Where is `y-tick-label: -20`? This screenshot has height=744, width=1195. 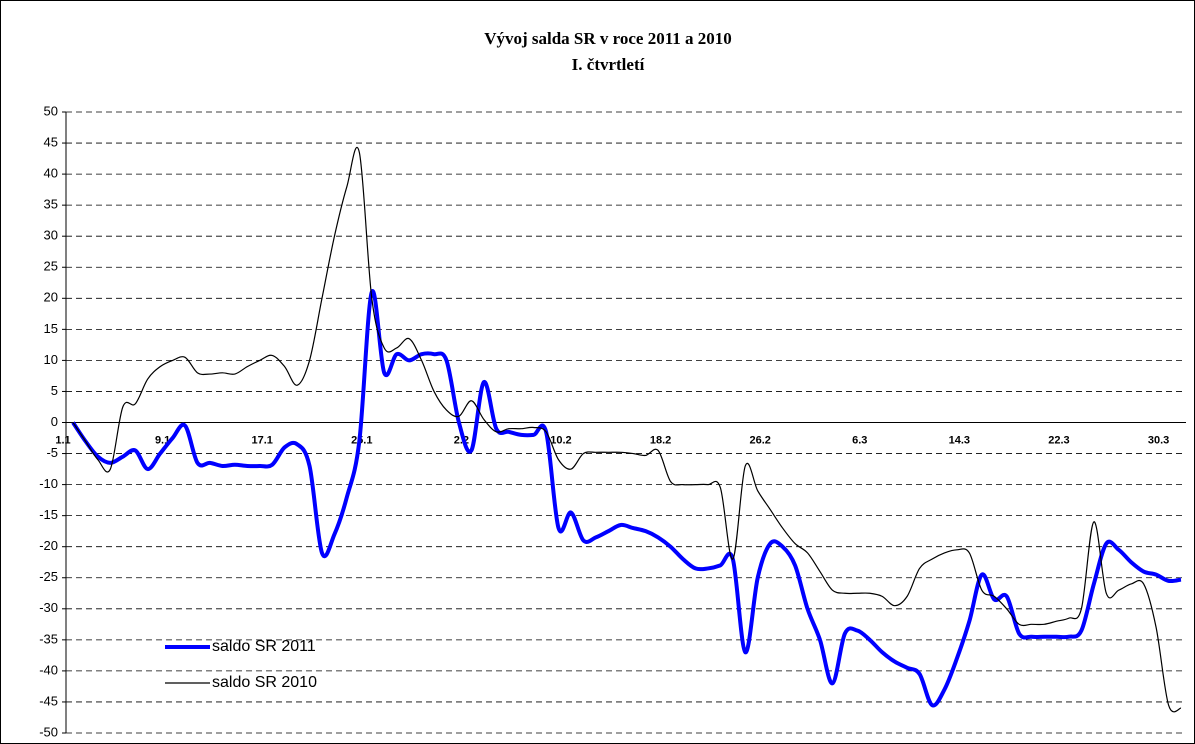 y-tick-label: -20 is located at coordinates (48, 545).